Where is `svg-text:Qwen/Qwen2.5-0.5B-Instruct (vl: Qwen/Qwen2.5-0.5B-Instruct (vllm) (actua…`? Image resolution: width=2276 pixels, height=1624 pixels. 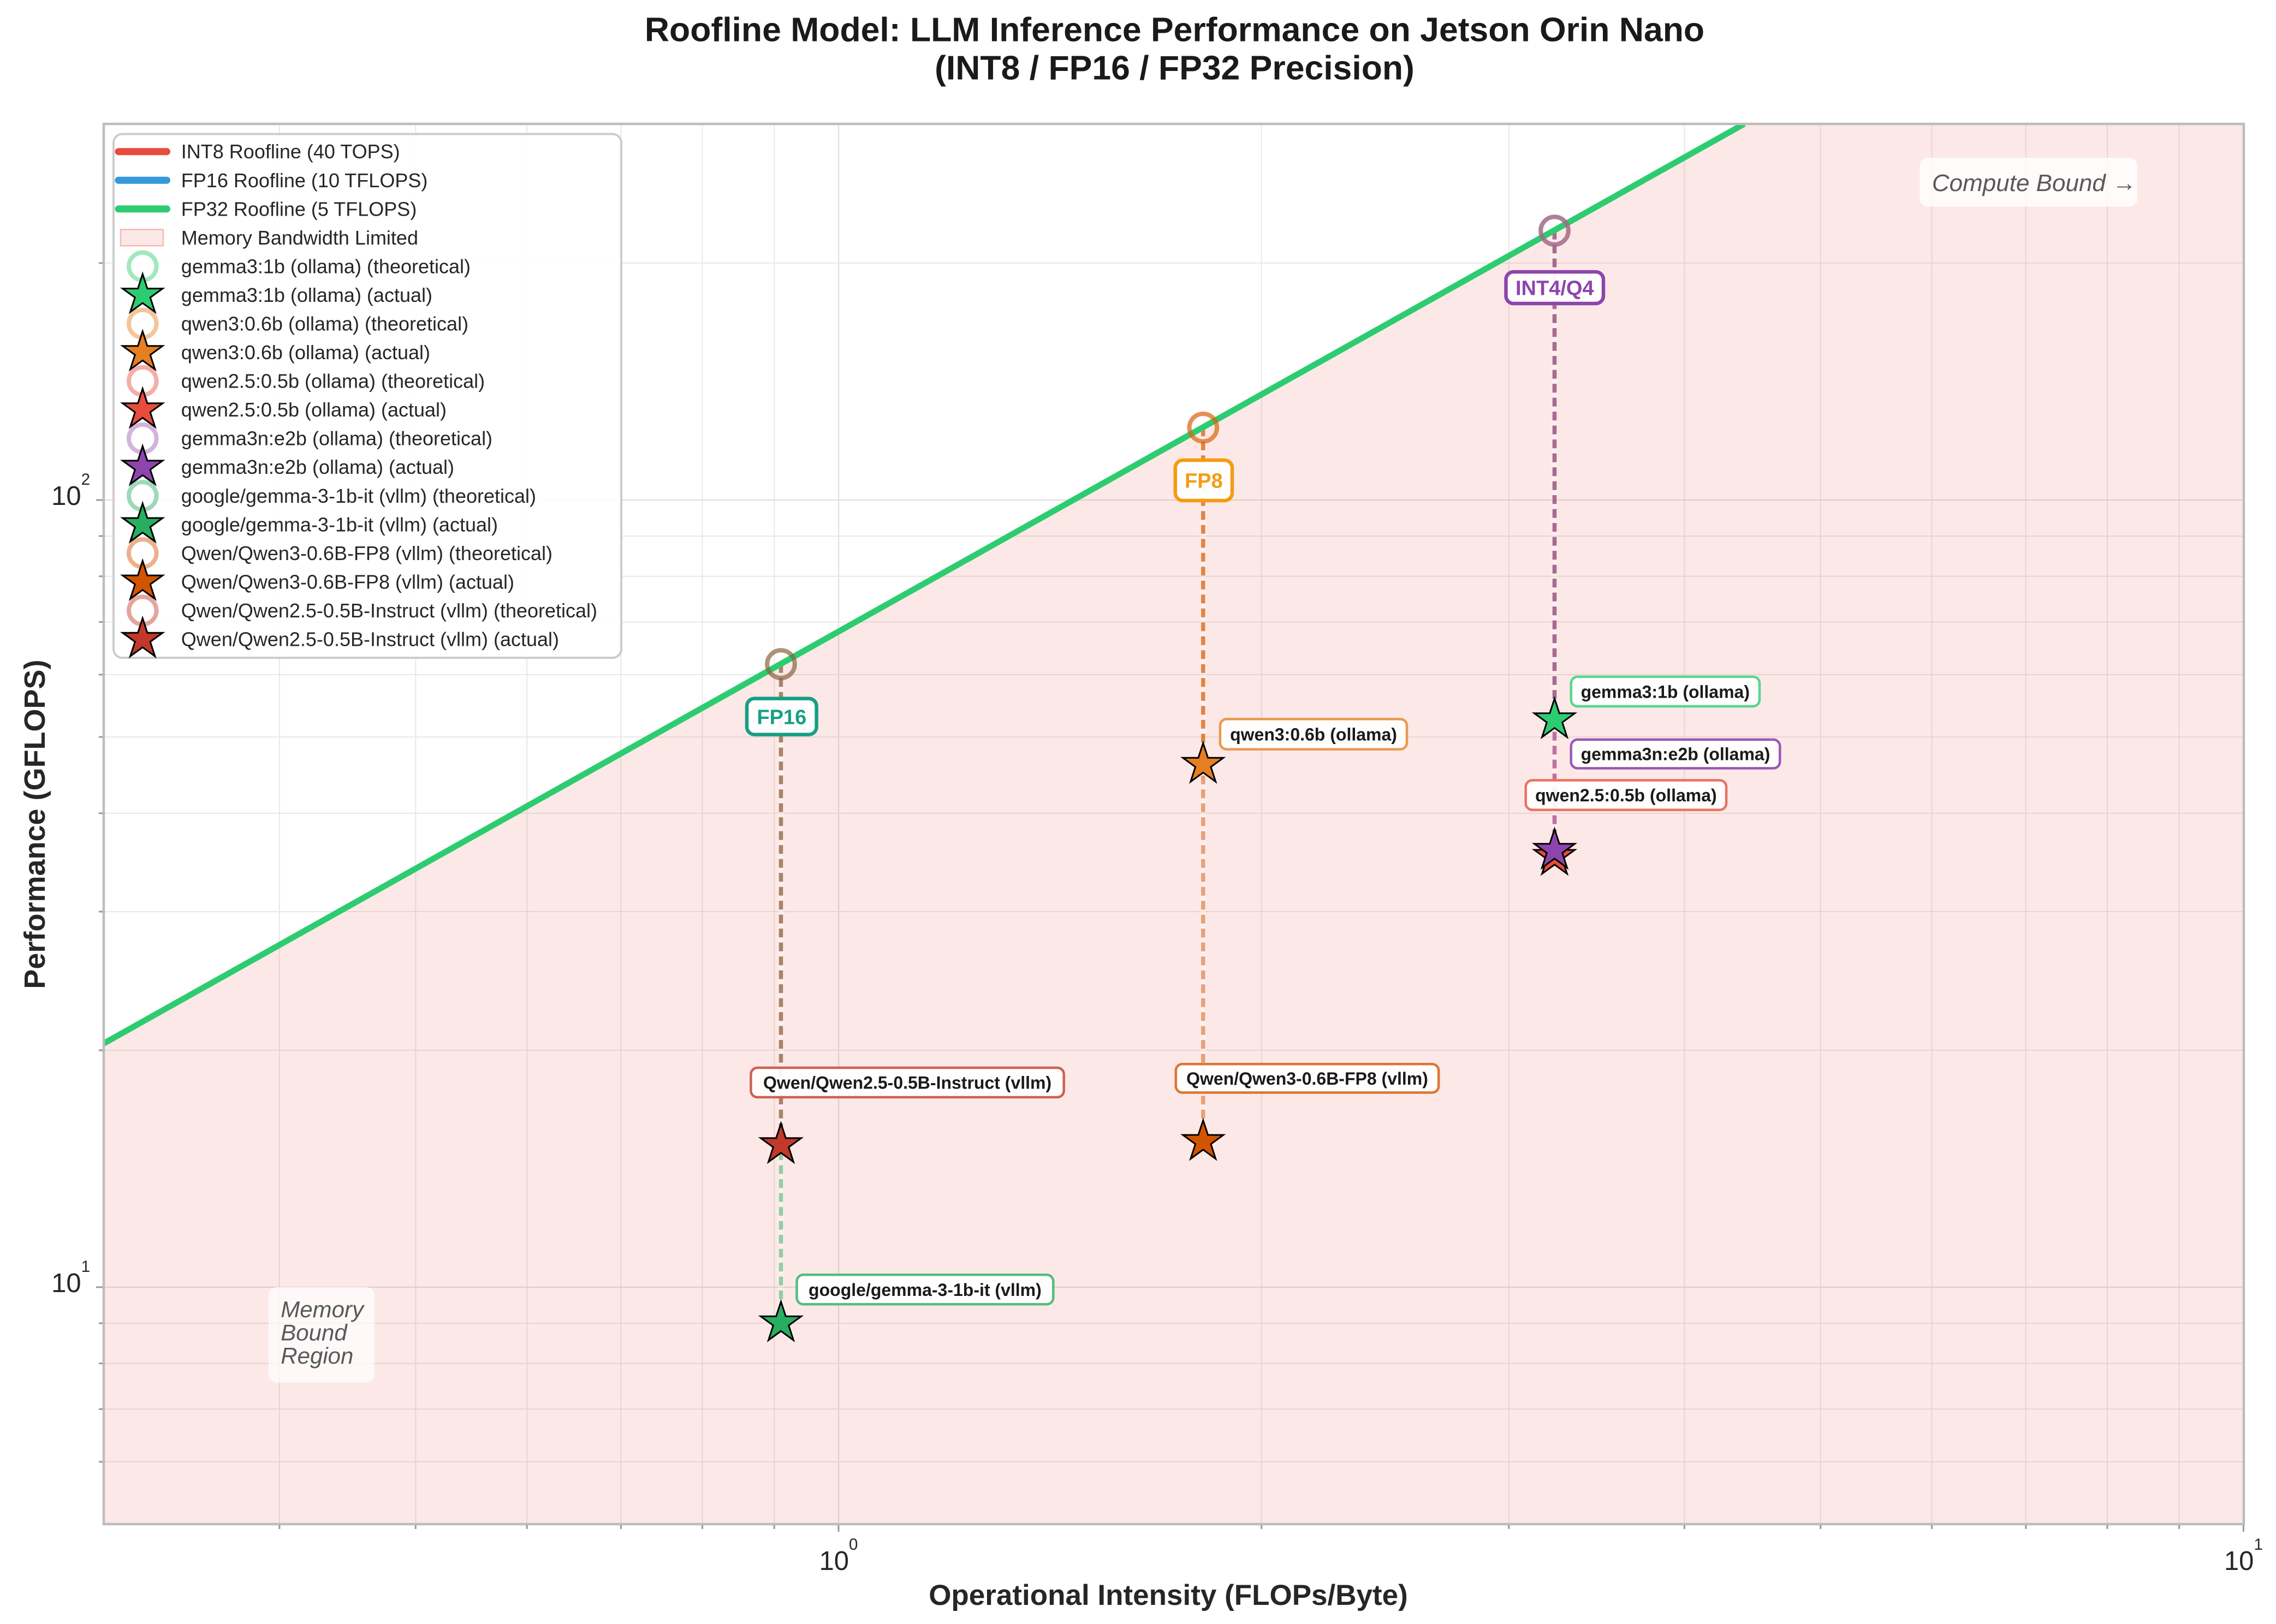
svg-text:Qwen/Qwen2.5-0.5B-Instruct (vl: Qwen/Qwen2.5-0.5B-Instruct (vllm) (actua… is located at coordinates (370, 639).